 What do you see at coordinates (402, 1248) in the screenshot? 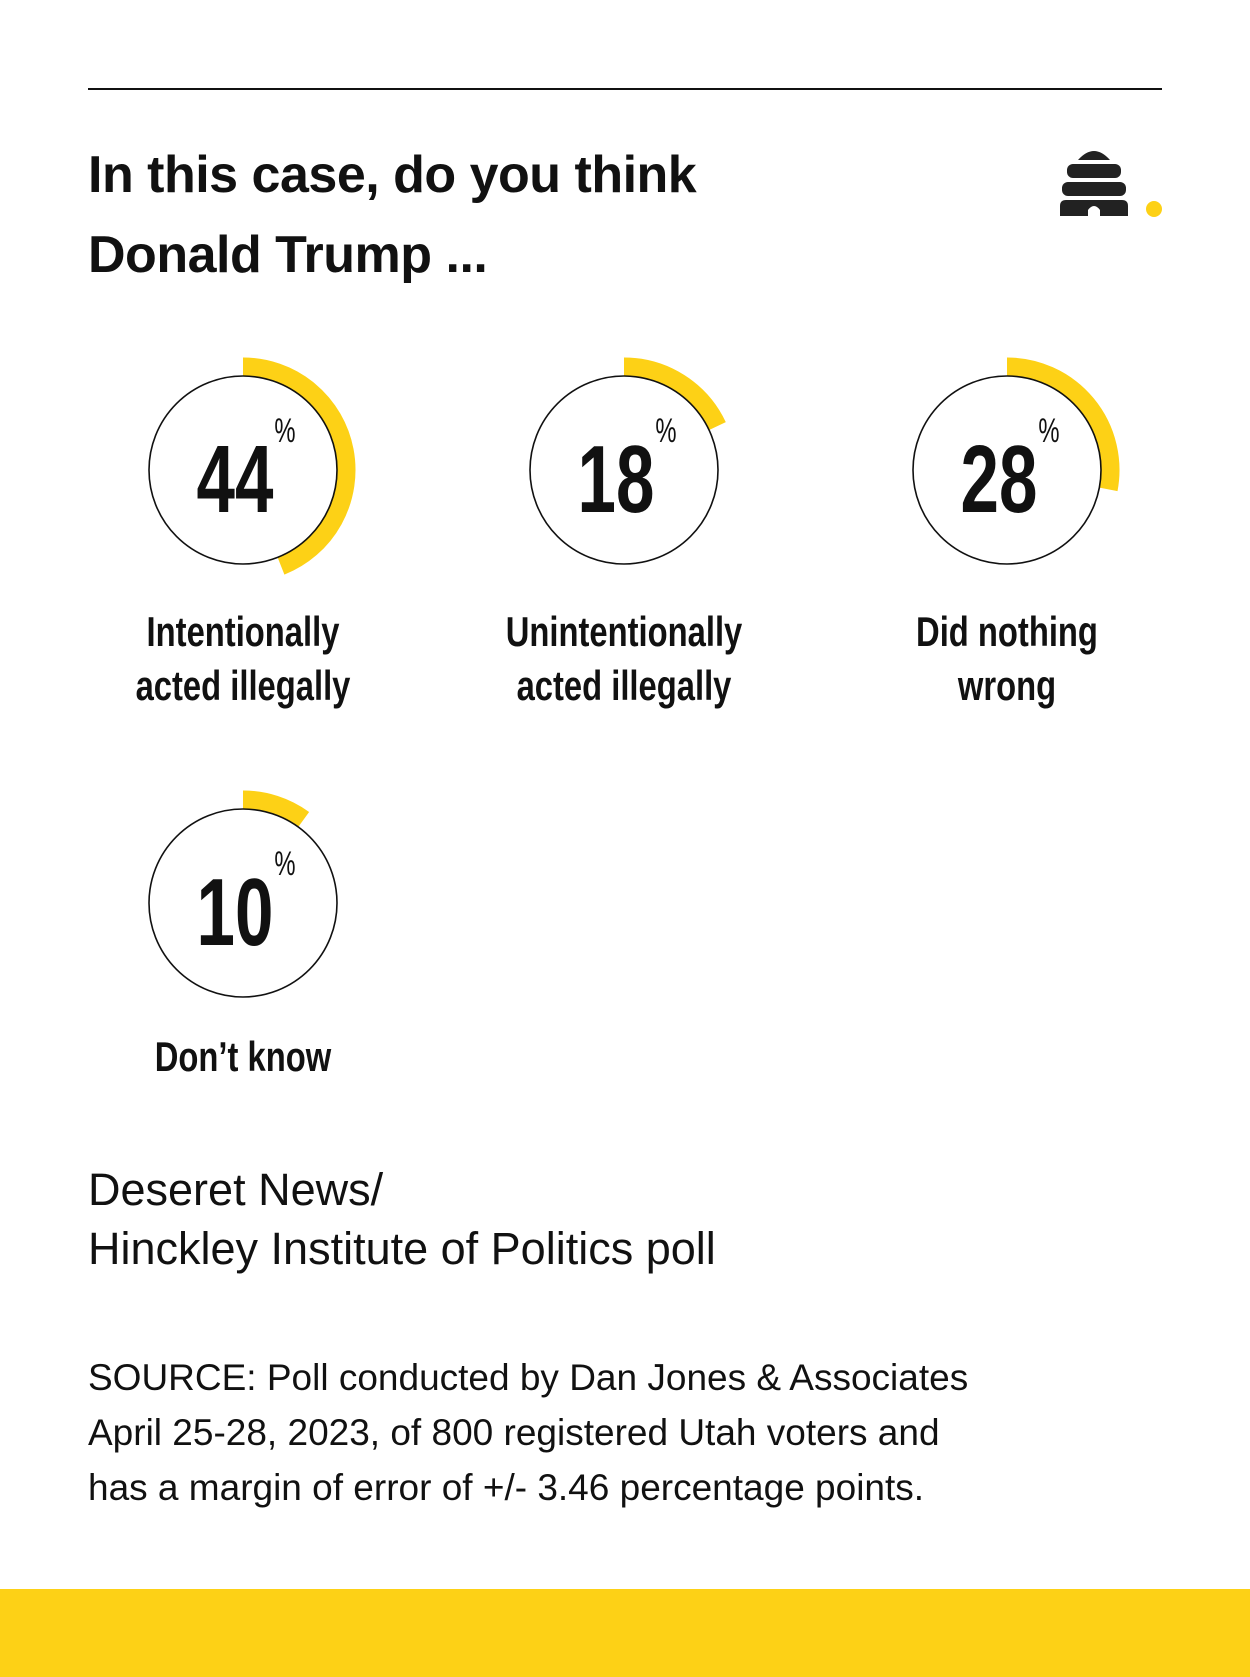
I see `poll-line-2: Hinckley Institute of Politics poll` at bounding box center [402, 1248].